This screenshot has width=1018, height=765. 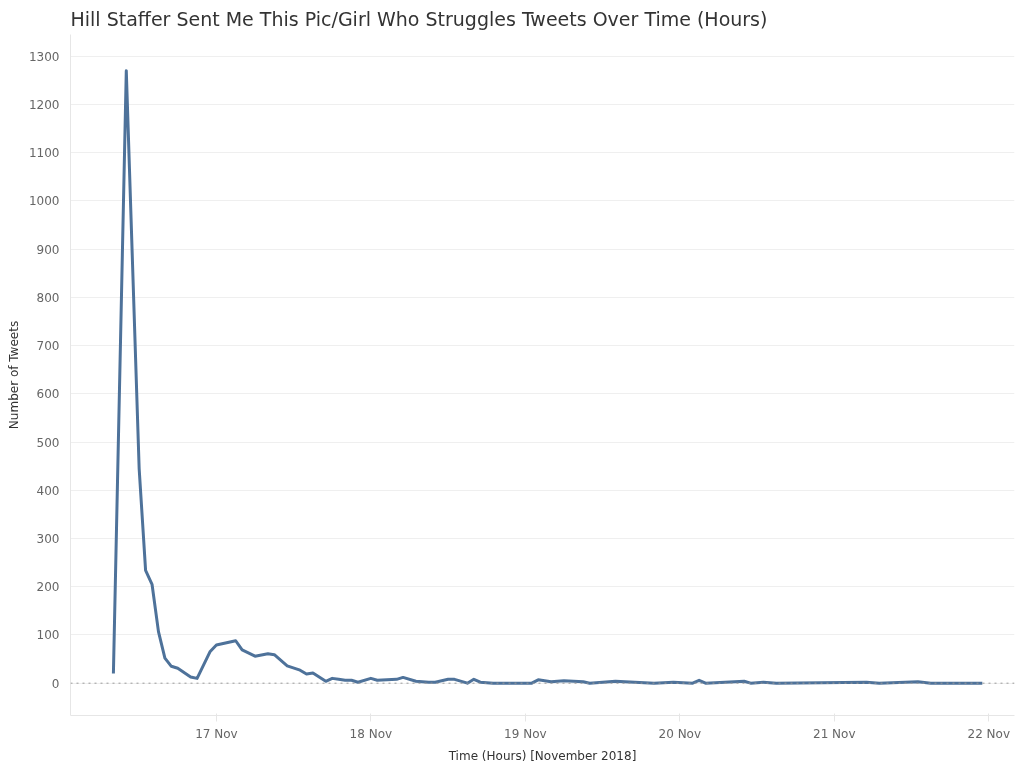 I want to click on chart-title: Hill Staffer Sent Me This Pic/Girl Who Struggles Tweets Over Time (Hours), so click(x=419, y=18).